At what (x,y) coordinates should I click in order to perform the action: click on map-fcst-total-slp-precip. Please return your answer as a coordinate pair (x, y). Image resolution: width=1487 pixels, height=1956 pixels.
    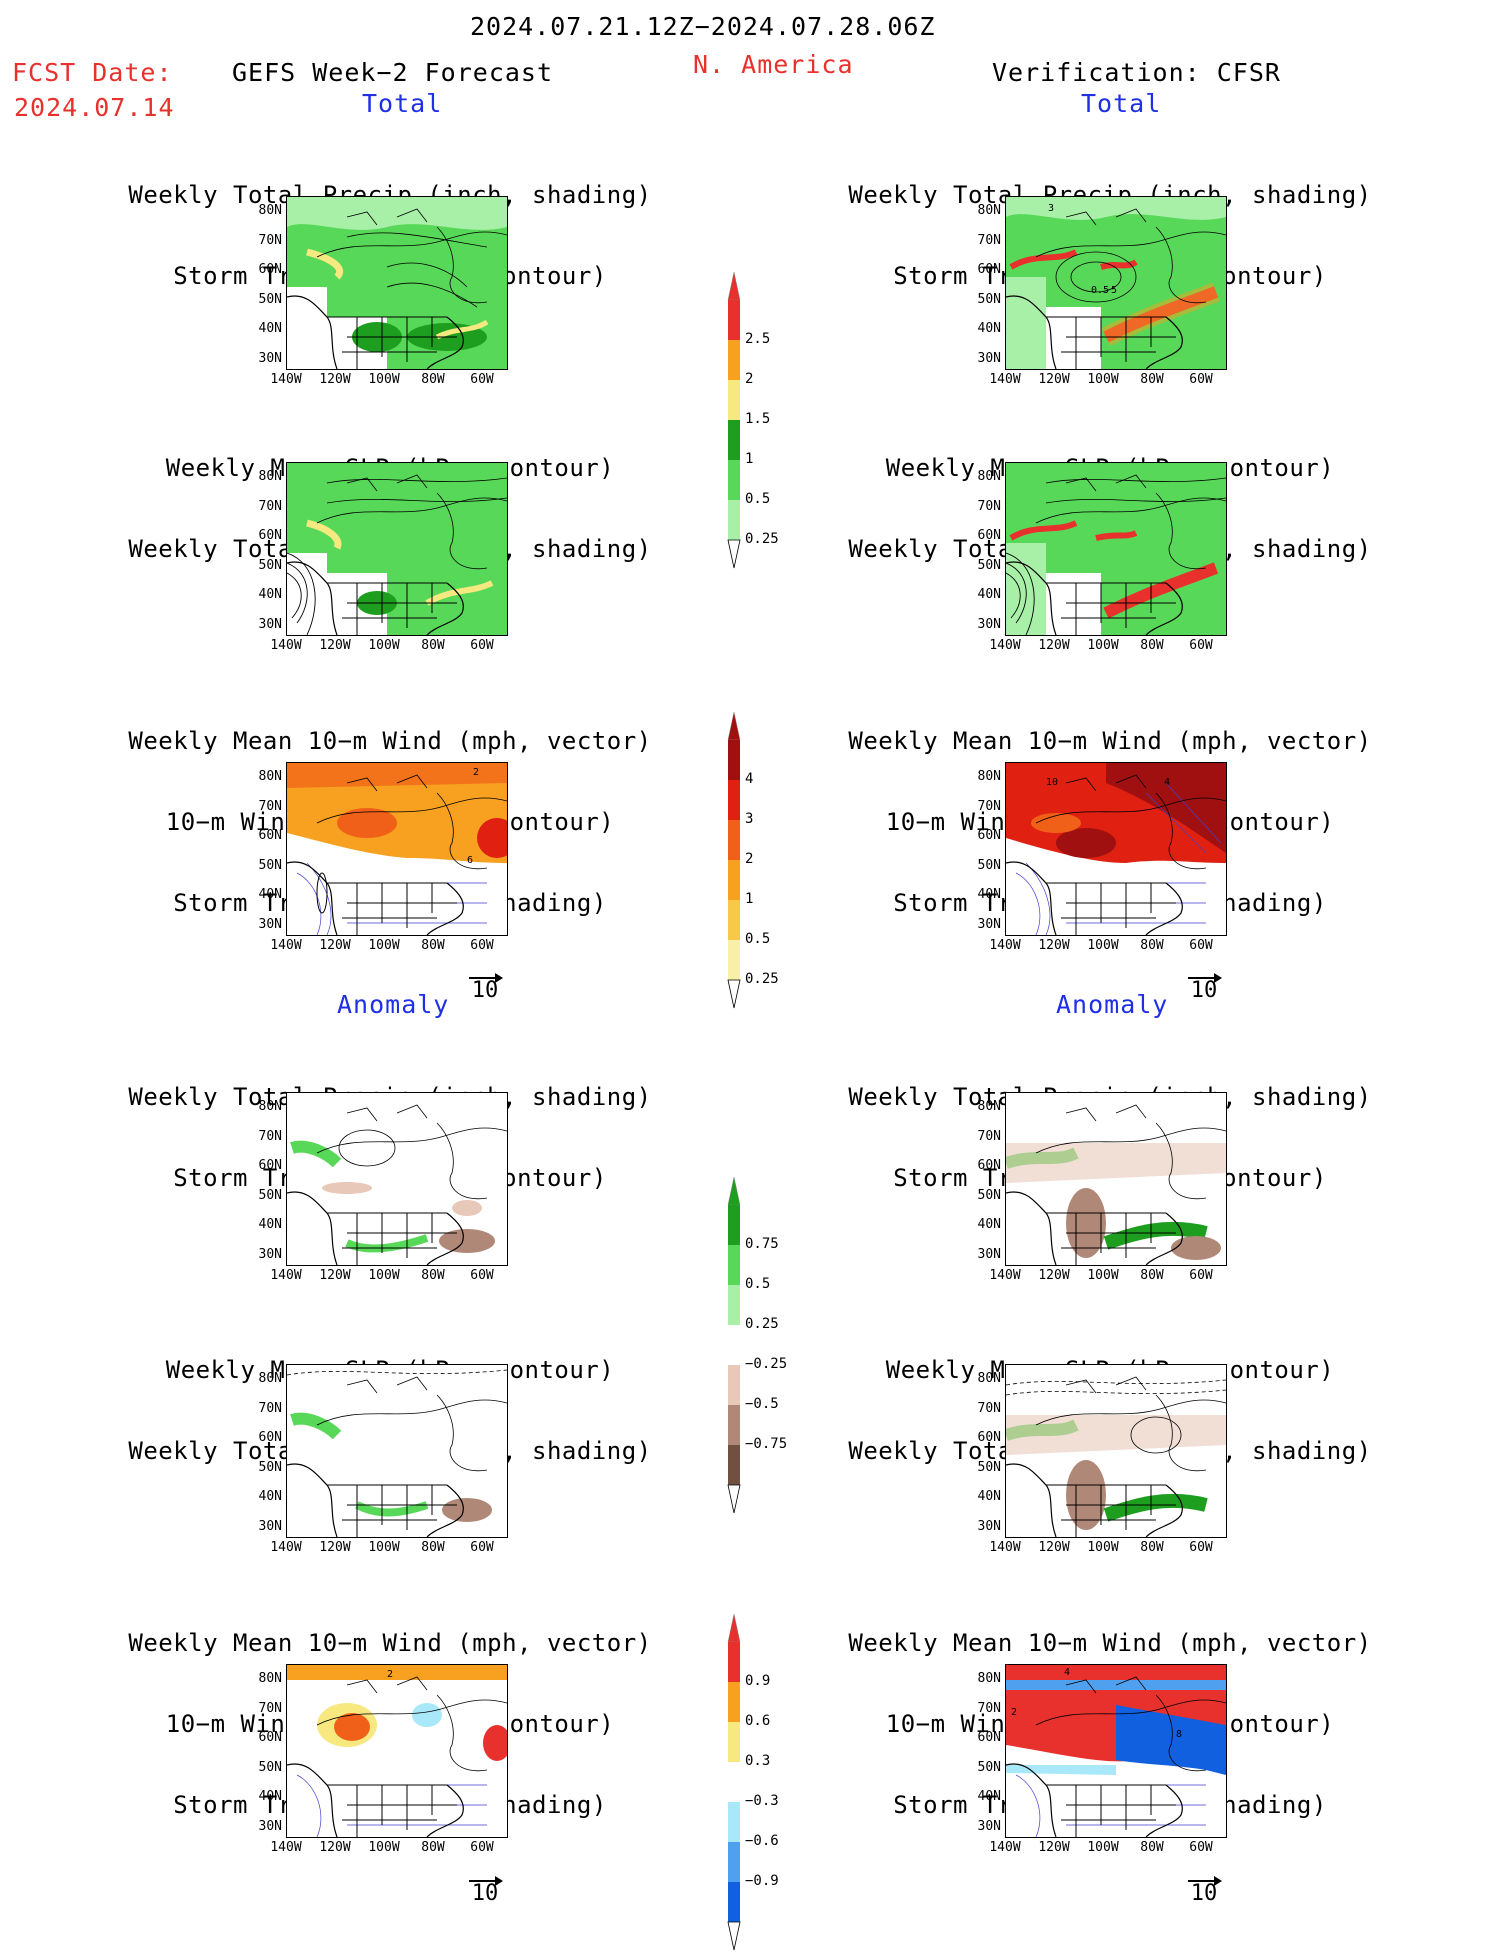
    Looking at the image, I should click on (397, 549).